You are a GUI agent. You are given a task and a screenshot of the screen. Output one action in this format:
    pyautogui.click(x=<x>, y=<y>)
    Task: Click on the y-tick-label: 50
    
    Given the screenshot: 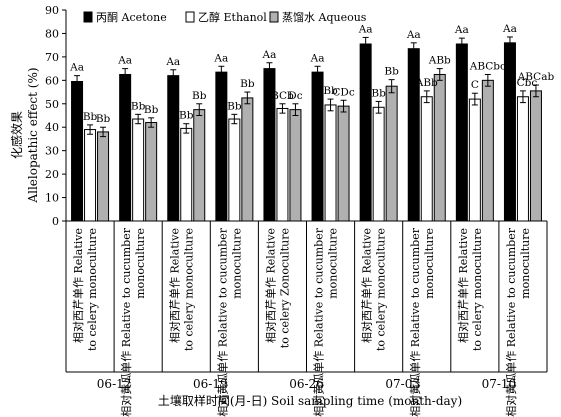 What is the action you would take?
    pyautogui.click(x=52, y=104)
    